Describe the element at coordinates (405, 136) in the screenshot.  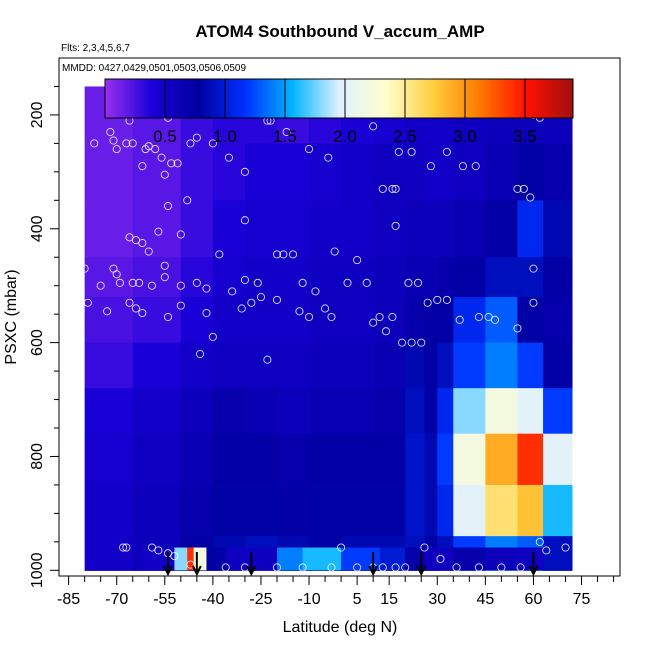
I see `colorbar-tick-label: 2.5` at that location.